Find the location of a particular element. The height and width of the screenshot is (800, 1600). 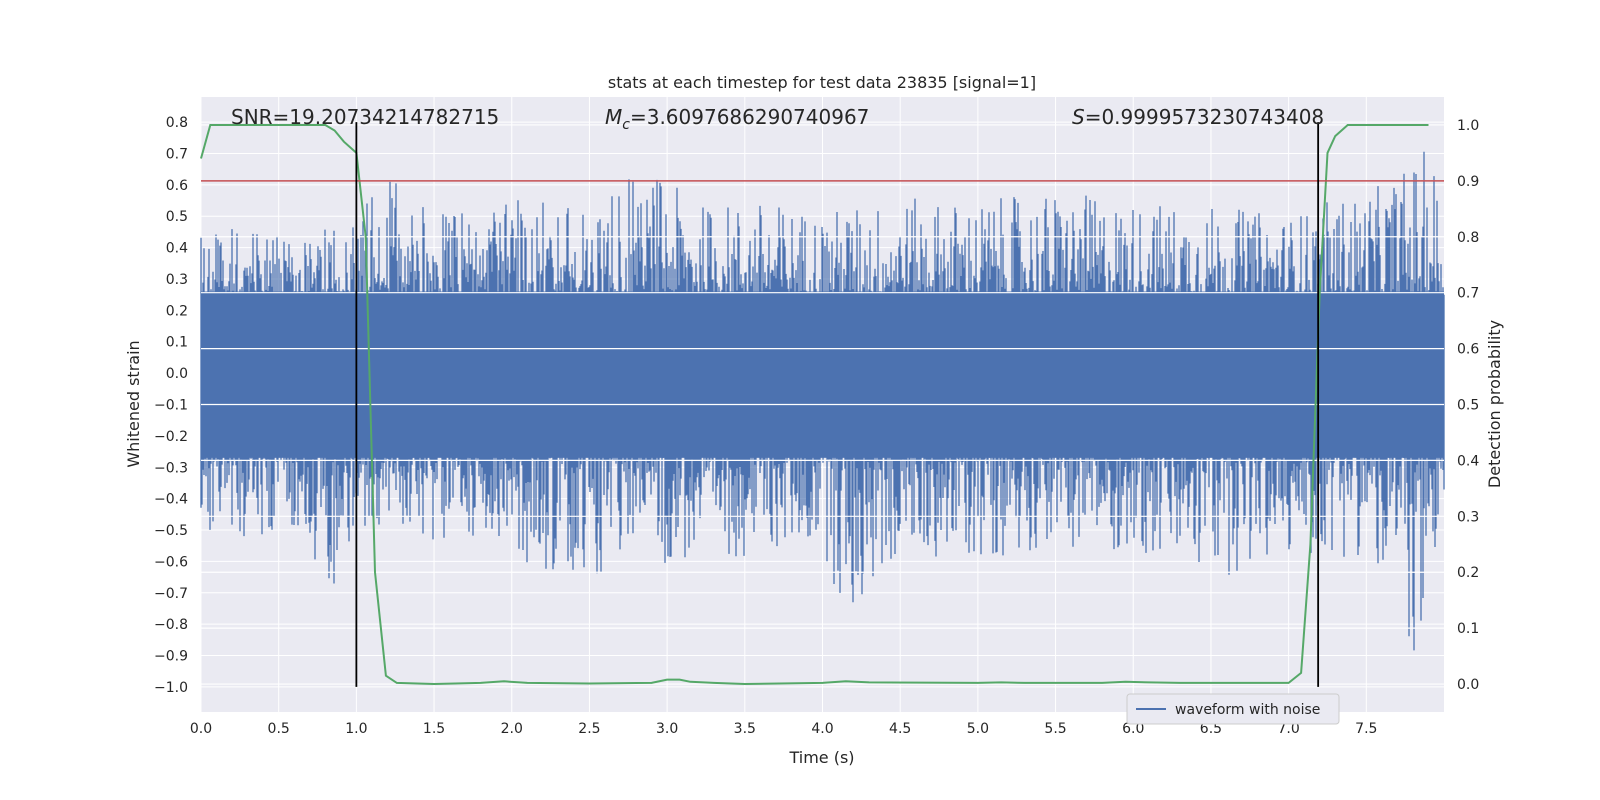

y-tick-label-right: 0.4 is located at coordinates (1468, 461).